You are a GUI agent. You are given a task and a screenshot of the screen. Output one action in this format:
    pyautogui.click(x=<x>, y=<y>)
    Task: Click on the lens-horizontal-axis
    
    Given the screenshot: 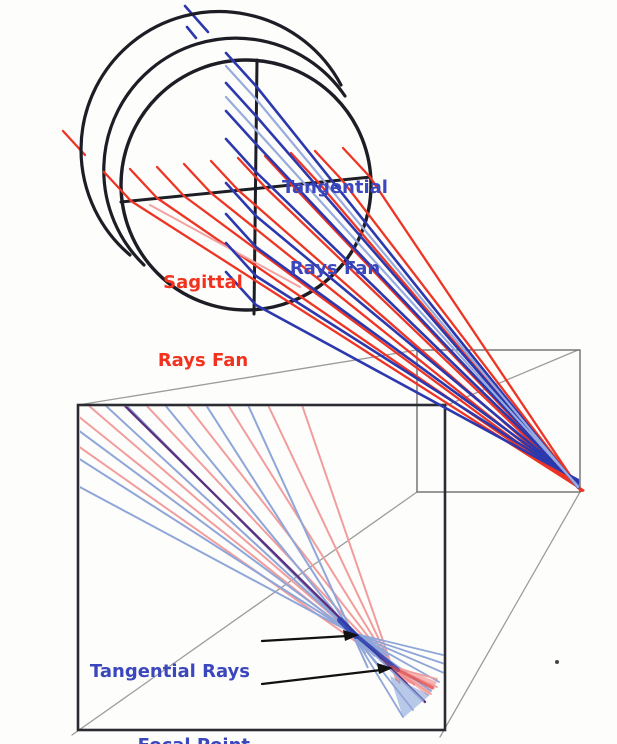 What is the action you would take?
    pyautogui.click(x=246, y=189)
    